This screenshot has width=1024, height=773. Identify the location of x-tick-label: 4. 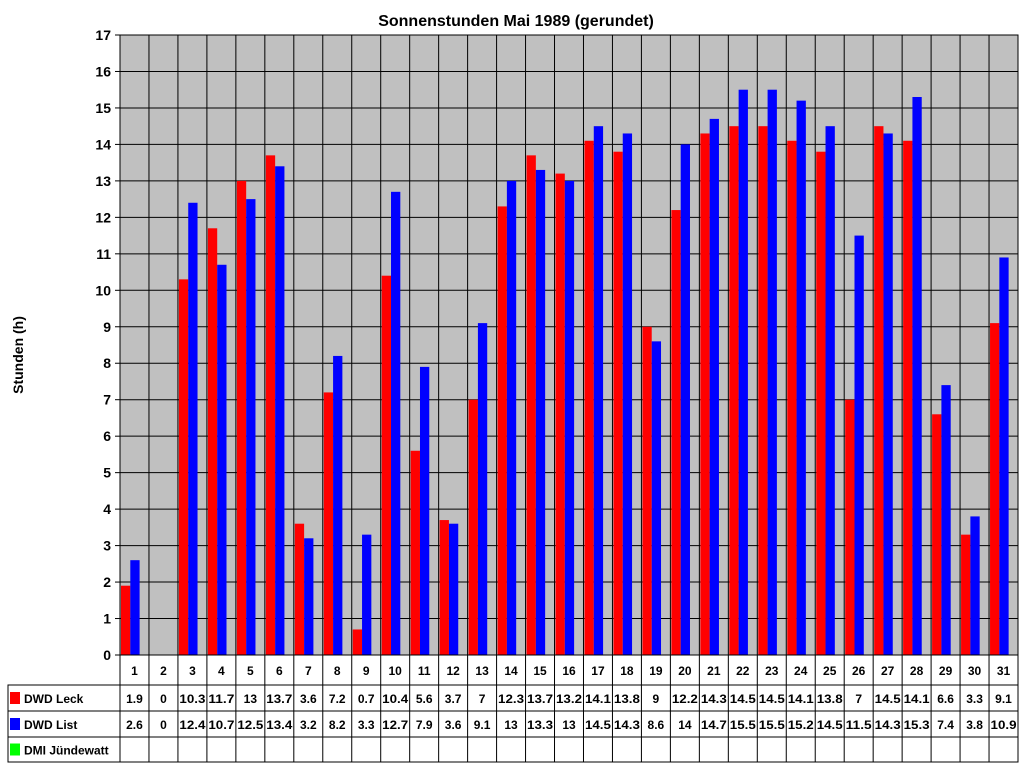
(221, 671).